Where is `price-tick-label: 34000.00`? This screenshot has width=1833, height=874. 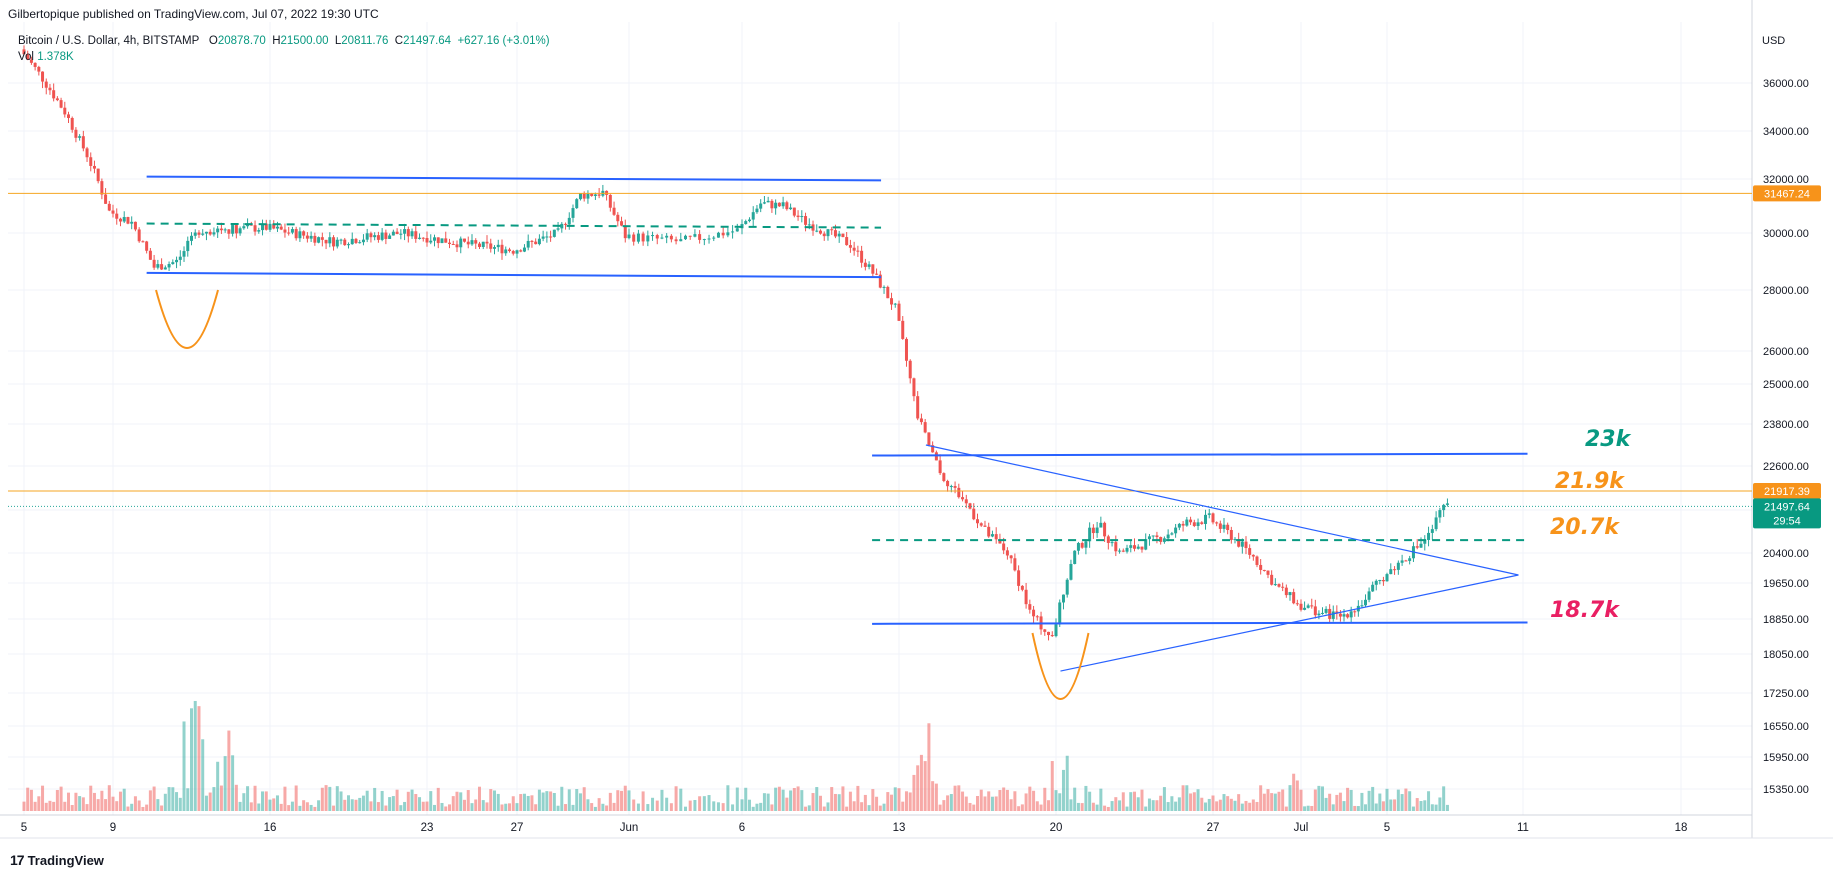
price-tick-label: 34000.00 is located at coordinates (1786, 132).